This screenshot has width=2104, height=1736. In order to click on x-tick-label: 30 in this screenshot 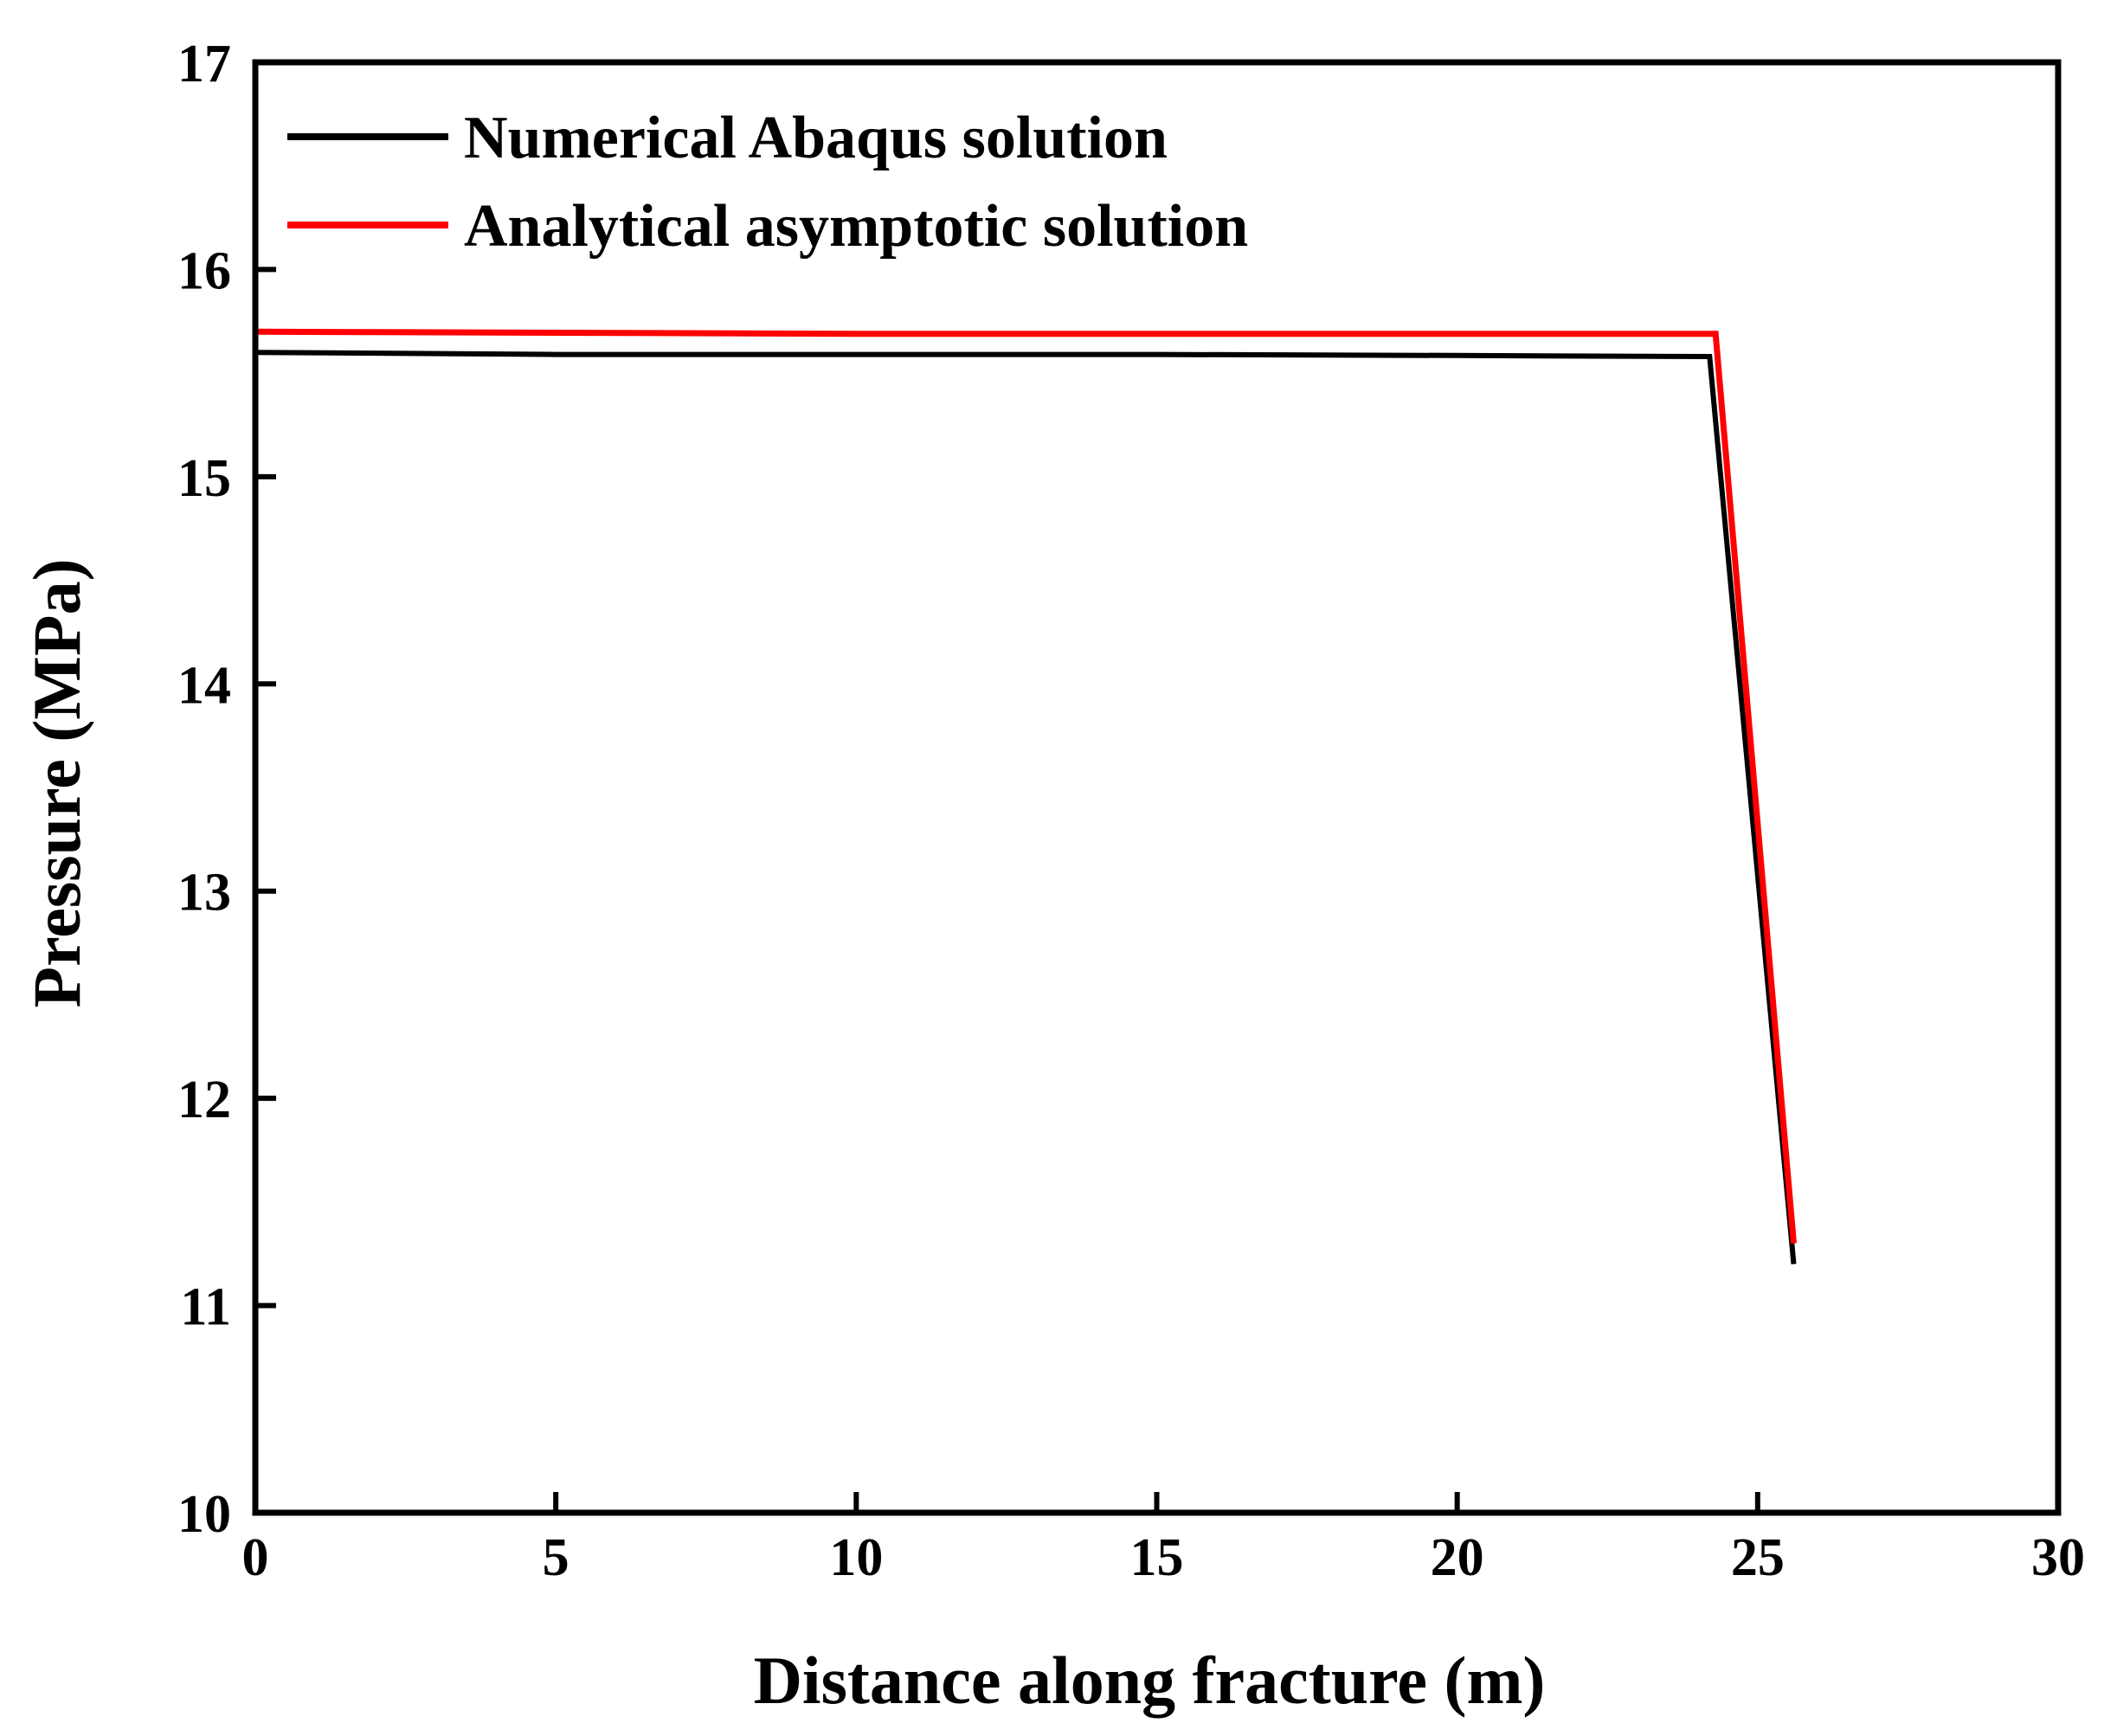, I will do `click(2058, 1558)`.